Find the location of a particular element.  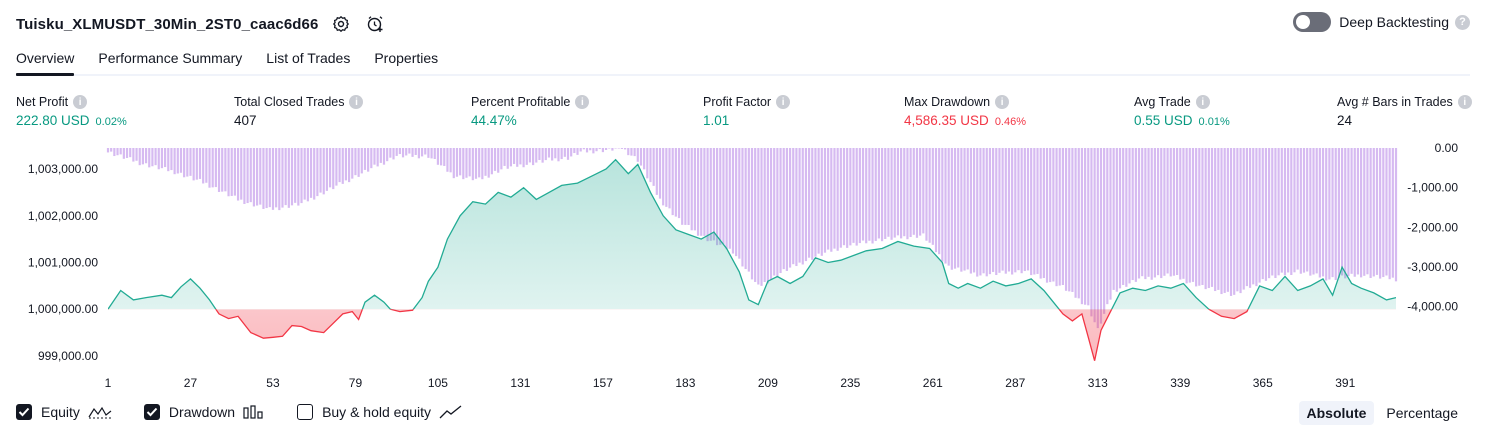

x-axis-tick: 157 is located at coordinates (603, 383).